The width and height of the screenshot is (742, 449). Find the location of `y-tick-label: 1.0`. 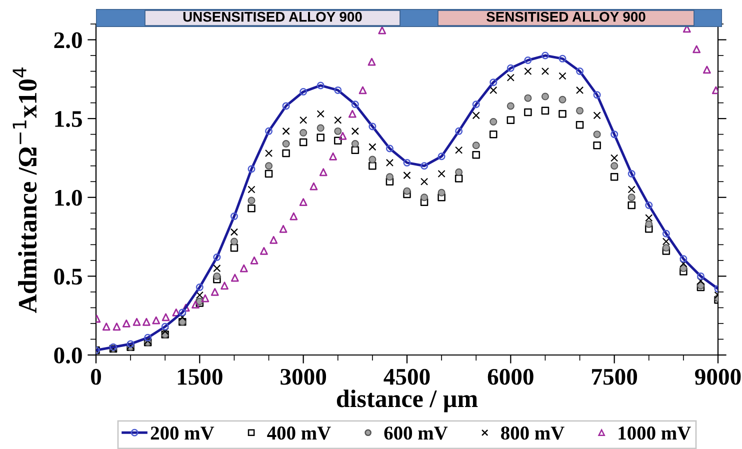

y-tick-label: 1.0 is located at coordinates (68, 198).